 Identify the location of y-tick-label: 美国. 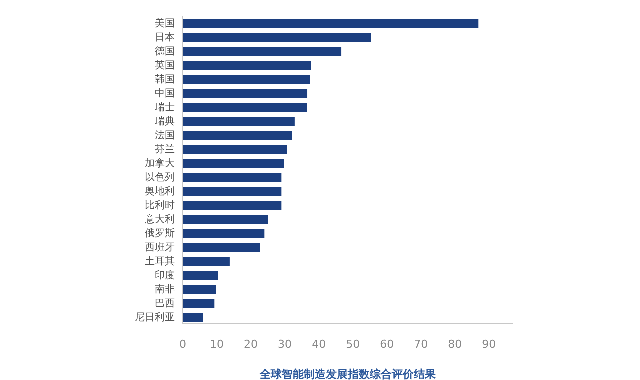
(165, 24).